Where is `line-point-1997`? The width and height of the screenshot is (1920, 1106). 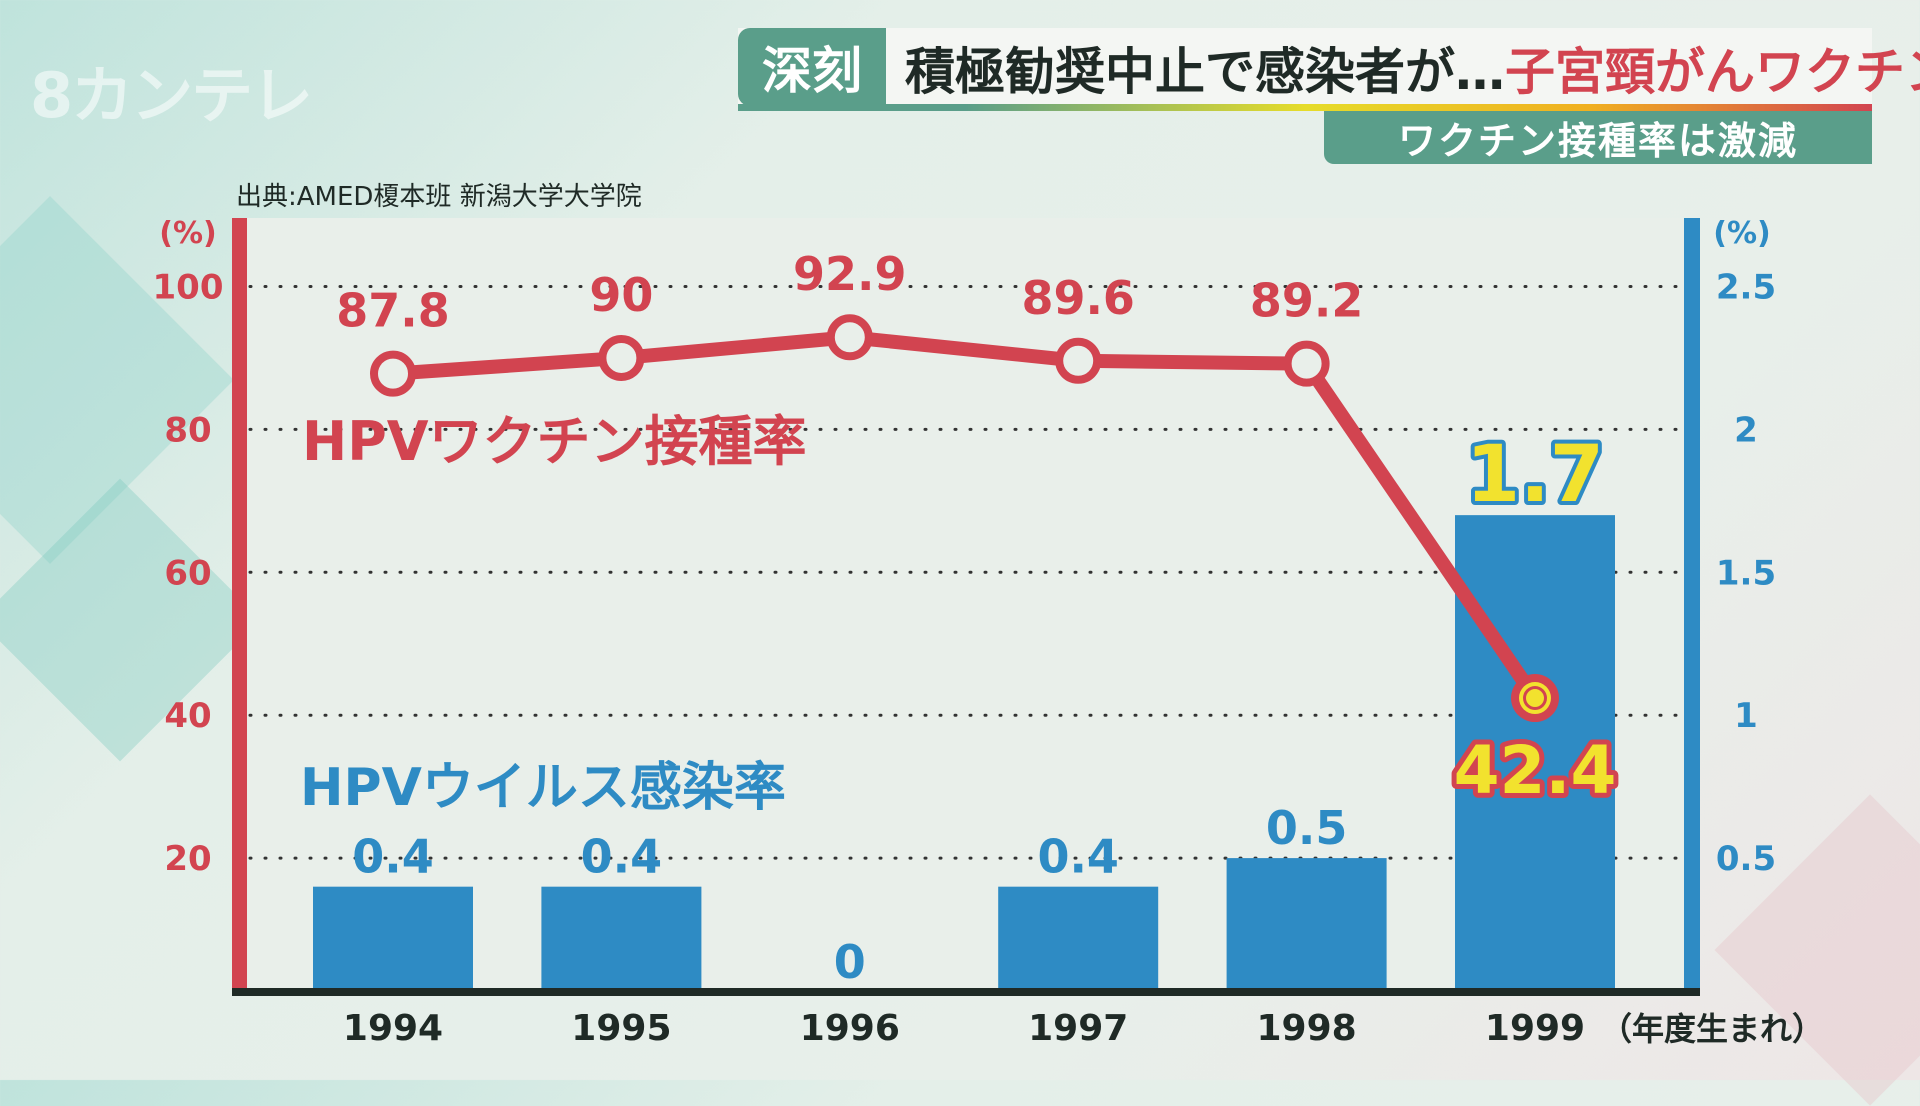
line-point-1997 is located at coordinates (1078, 360).